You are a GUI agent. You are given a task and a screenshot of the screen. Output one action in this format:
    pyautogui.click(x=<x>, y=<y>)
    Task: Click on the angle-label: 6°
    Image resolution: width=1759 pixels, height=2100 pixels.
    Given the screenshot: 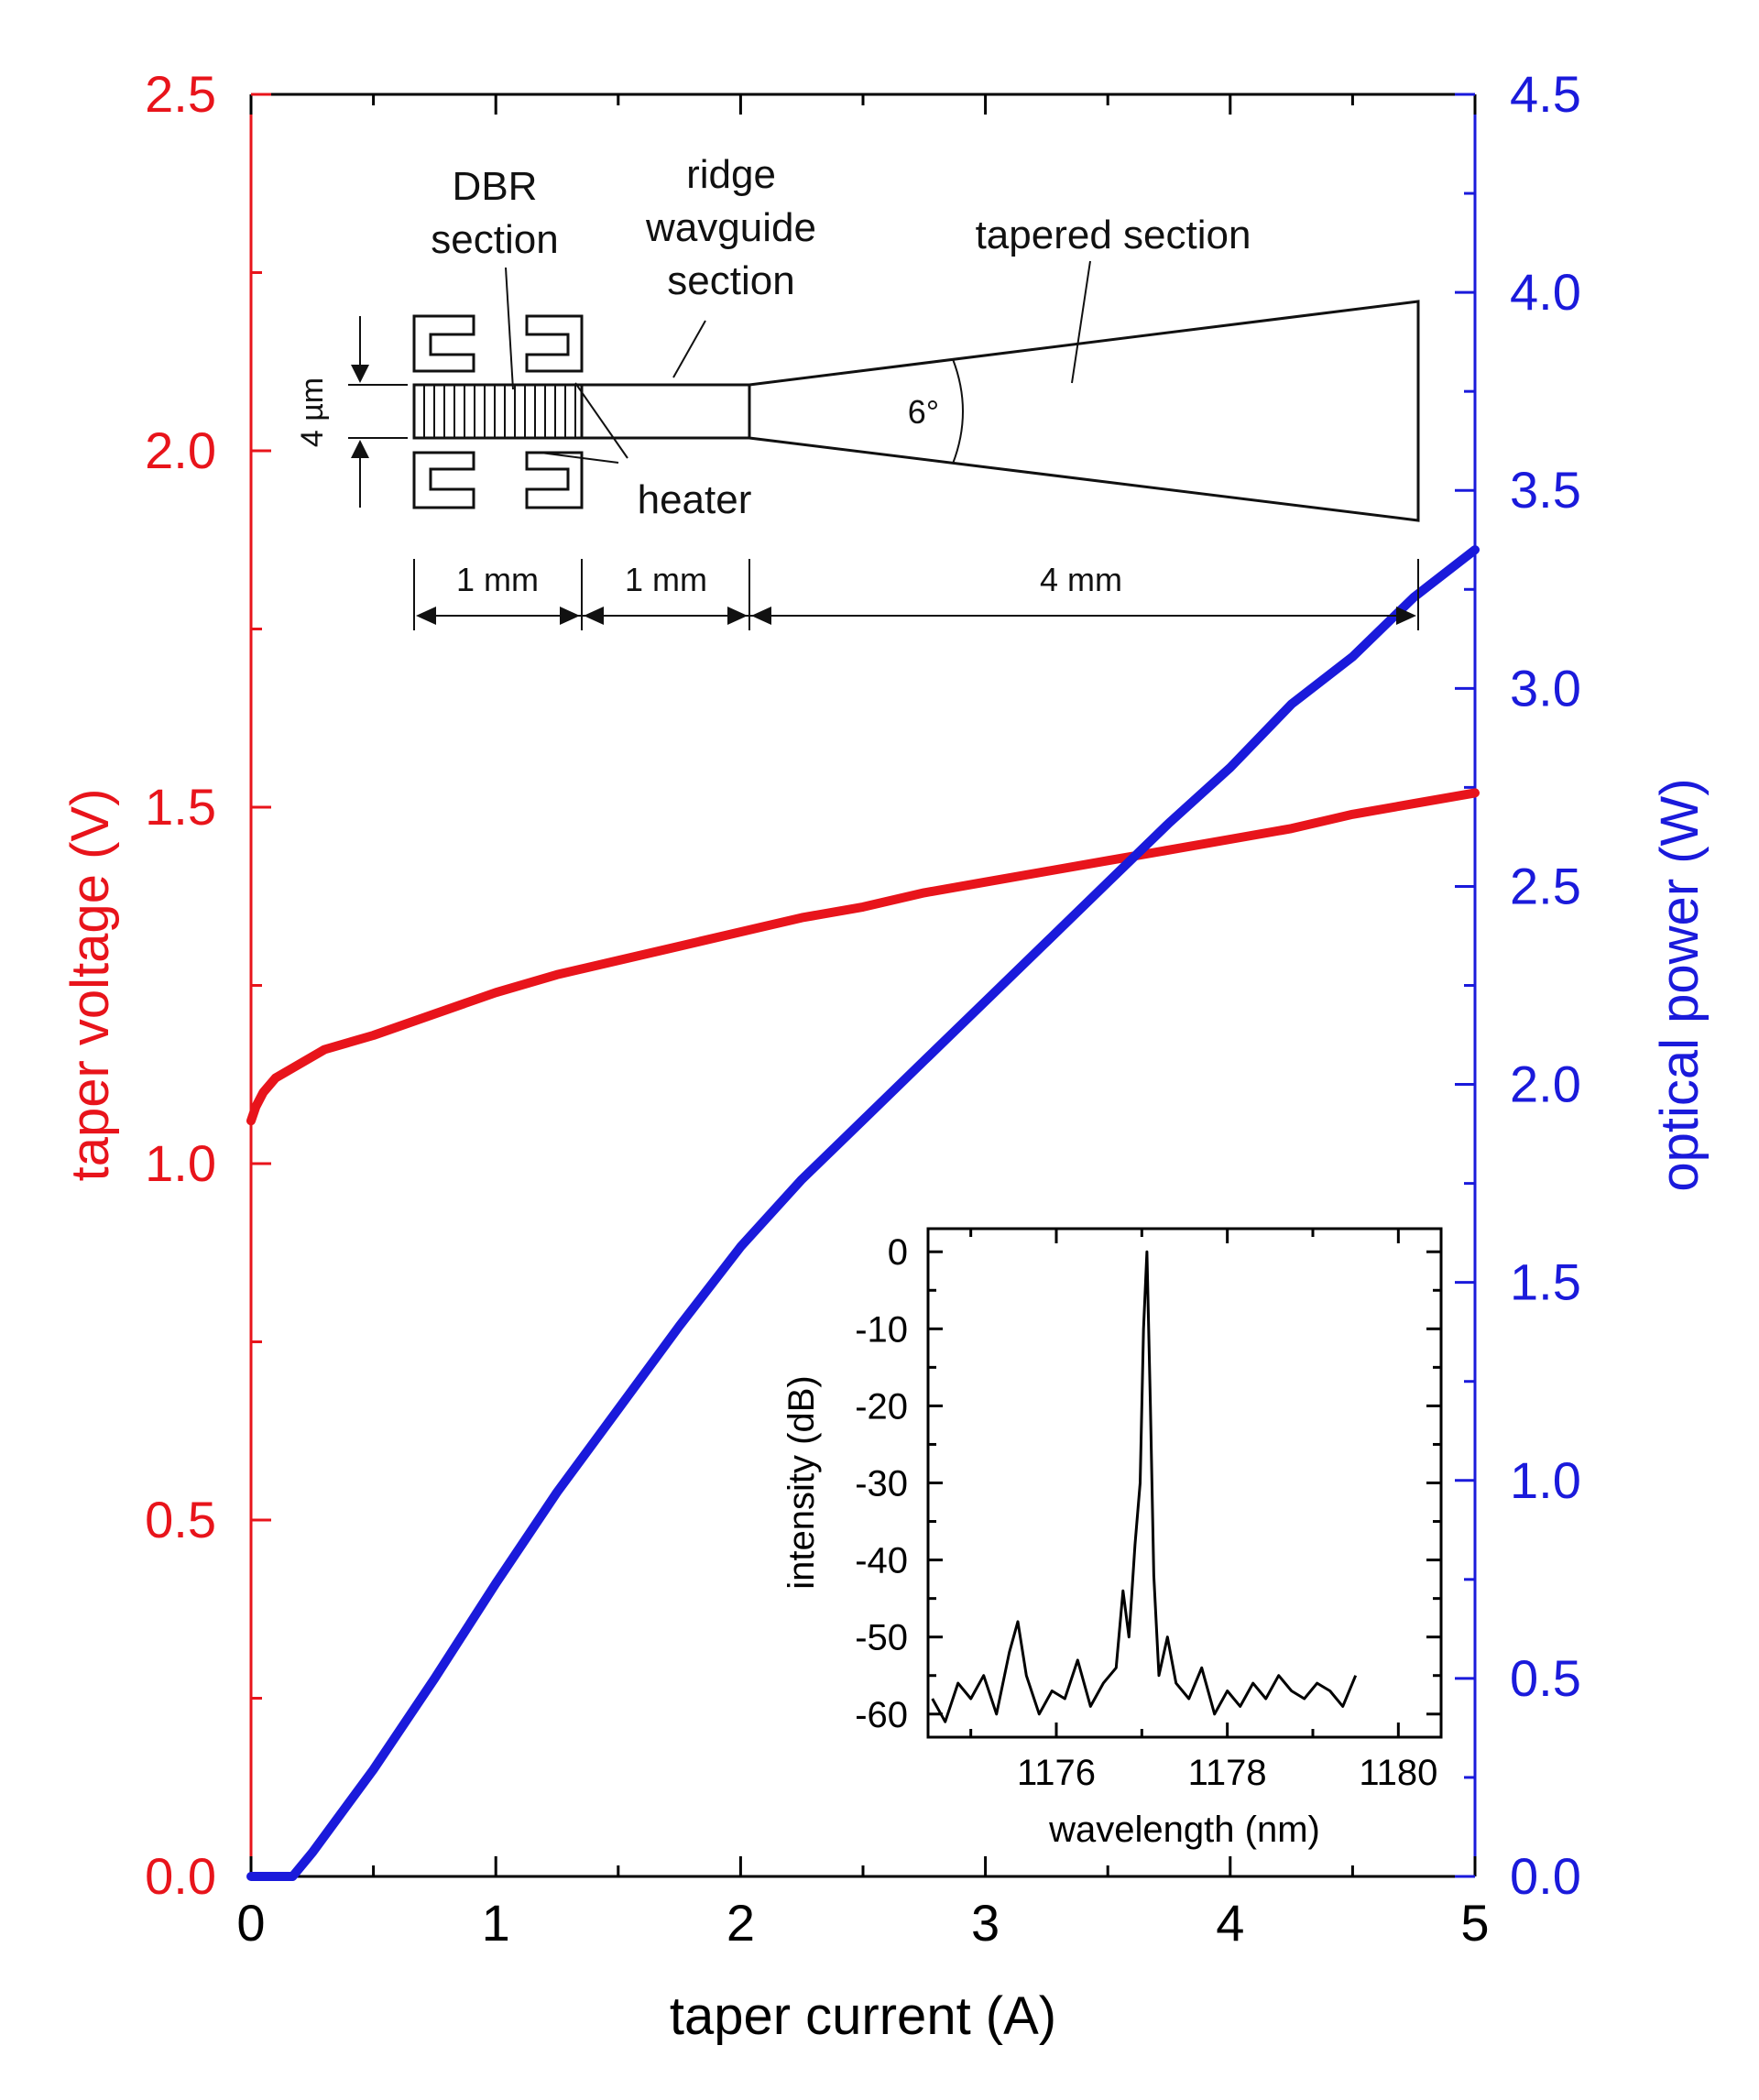 What is the action you would take?
    pyautogui.click(x=923, y=412)
    